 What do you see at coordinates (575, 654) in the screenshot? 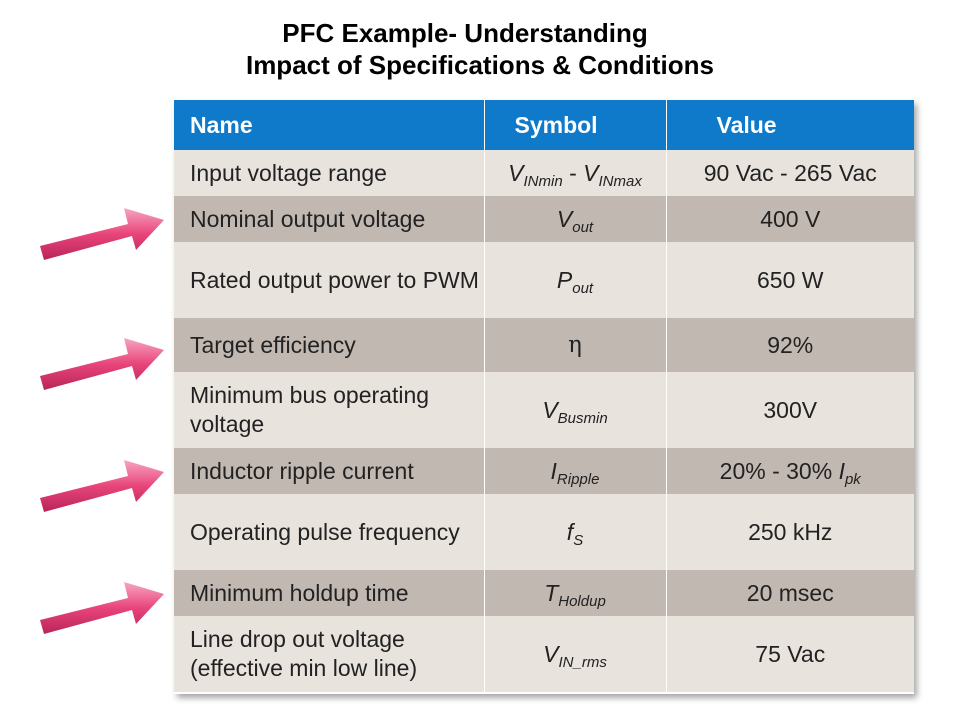
I see `row-symbol: VIN_rms` at bounding box center [575, 654].